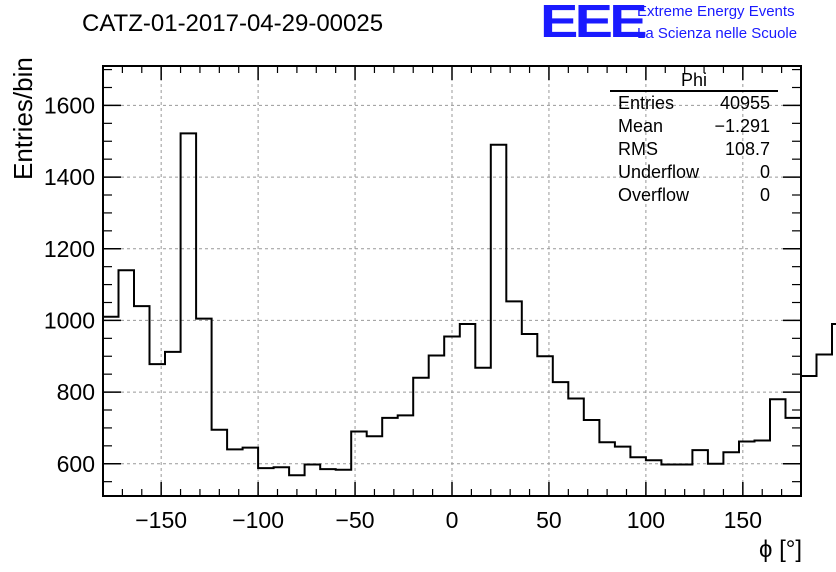  Describe the element at coordinates (69, 249) in the screenshot. I see `y-tick-label: 1200` at that location.